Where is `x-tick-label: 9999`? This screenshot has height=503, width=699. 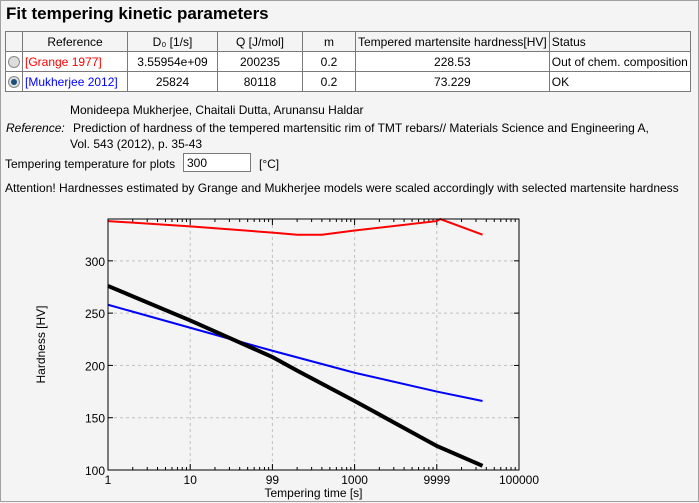
x-tick-label: 9999 is located at coordinates (436, 480).